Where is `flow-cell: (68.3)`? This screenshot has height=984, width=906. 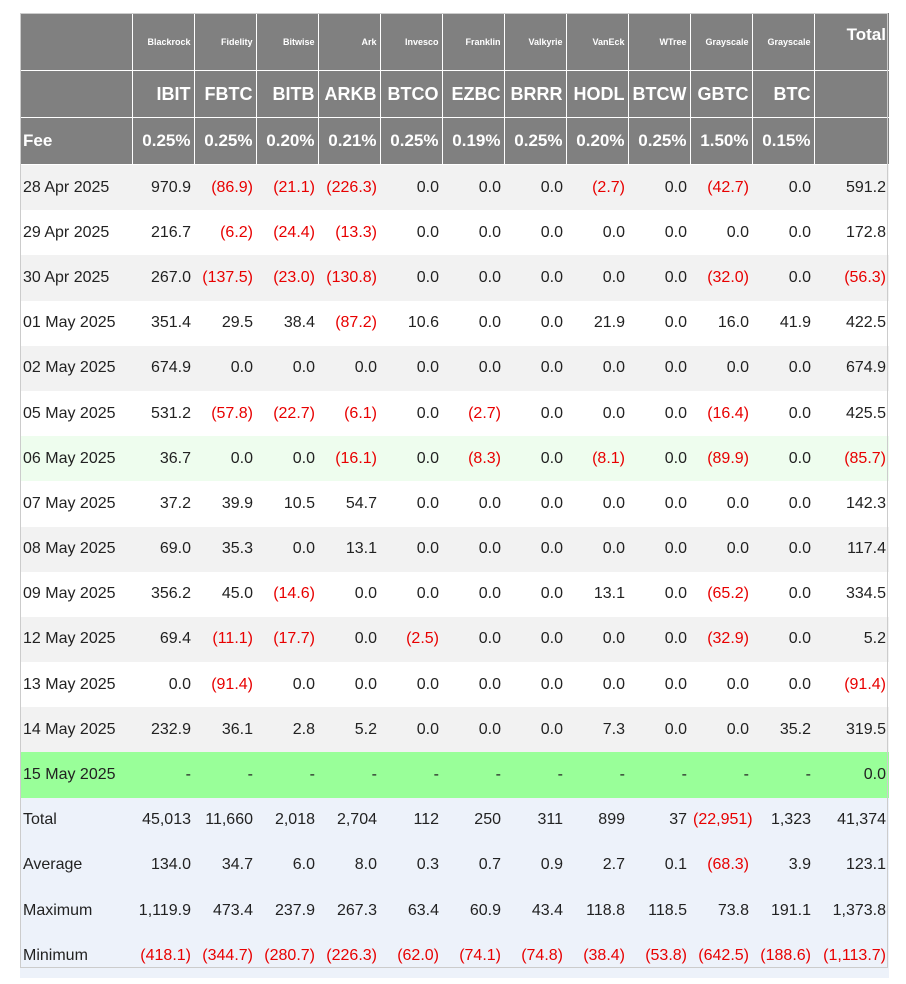 flow-cell: (68.3) is located at coordinates (721, 865).